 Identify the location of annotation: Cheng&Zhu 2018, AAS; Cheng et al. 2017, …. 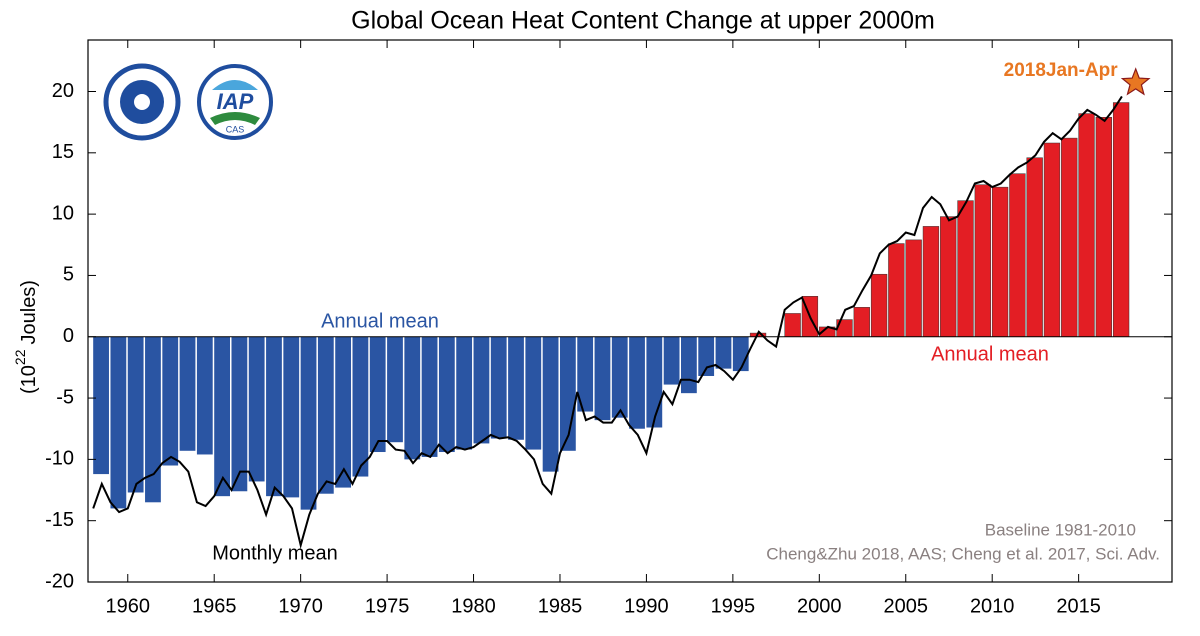
(963, 553).